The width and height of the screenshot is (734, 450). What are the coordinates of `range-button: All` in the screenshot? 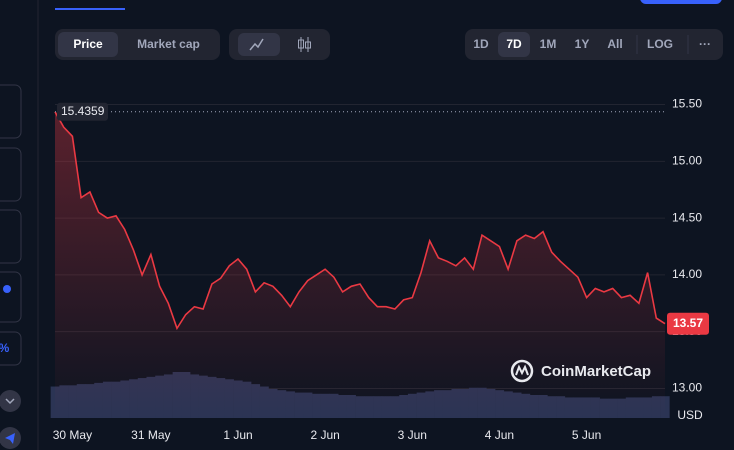 It's located at (614, 44).